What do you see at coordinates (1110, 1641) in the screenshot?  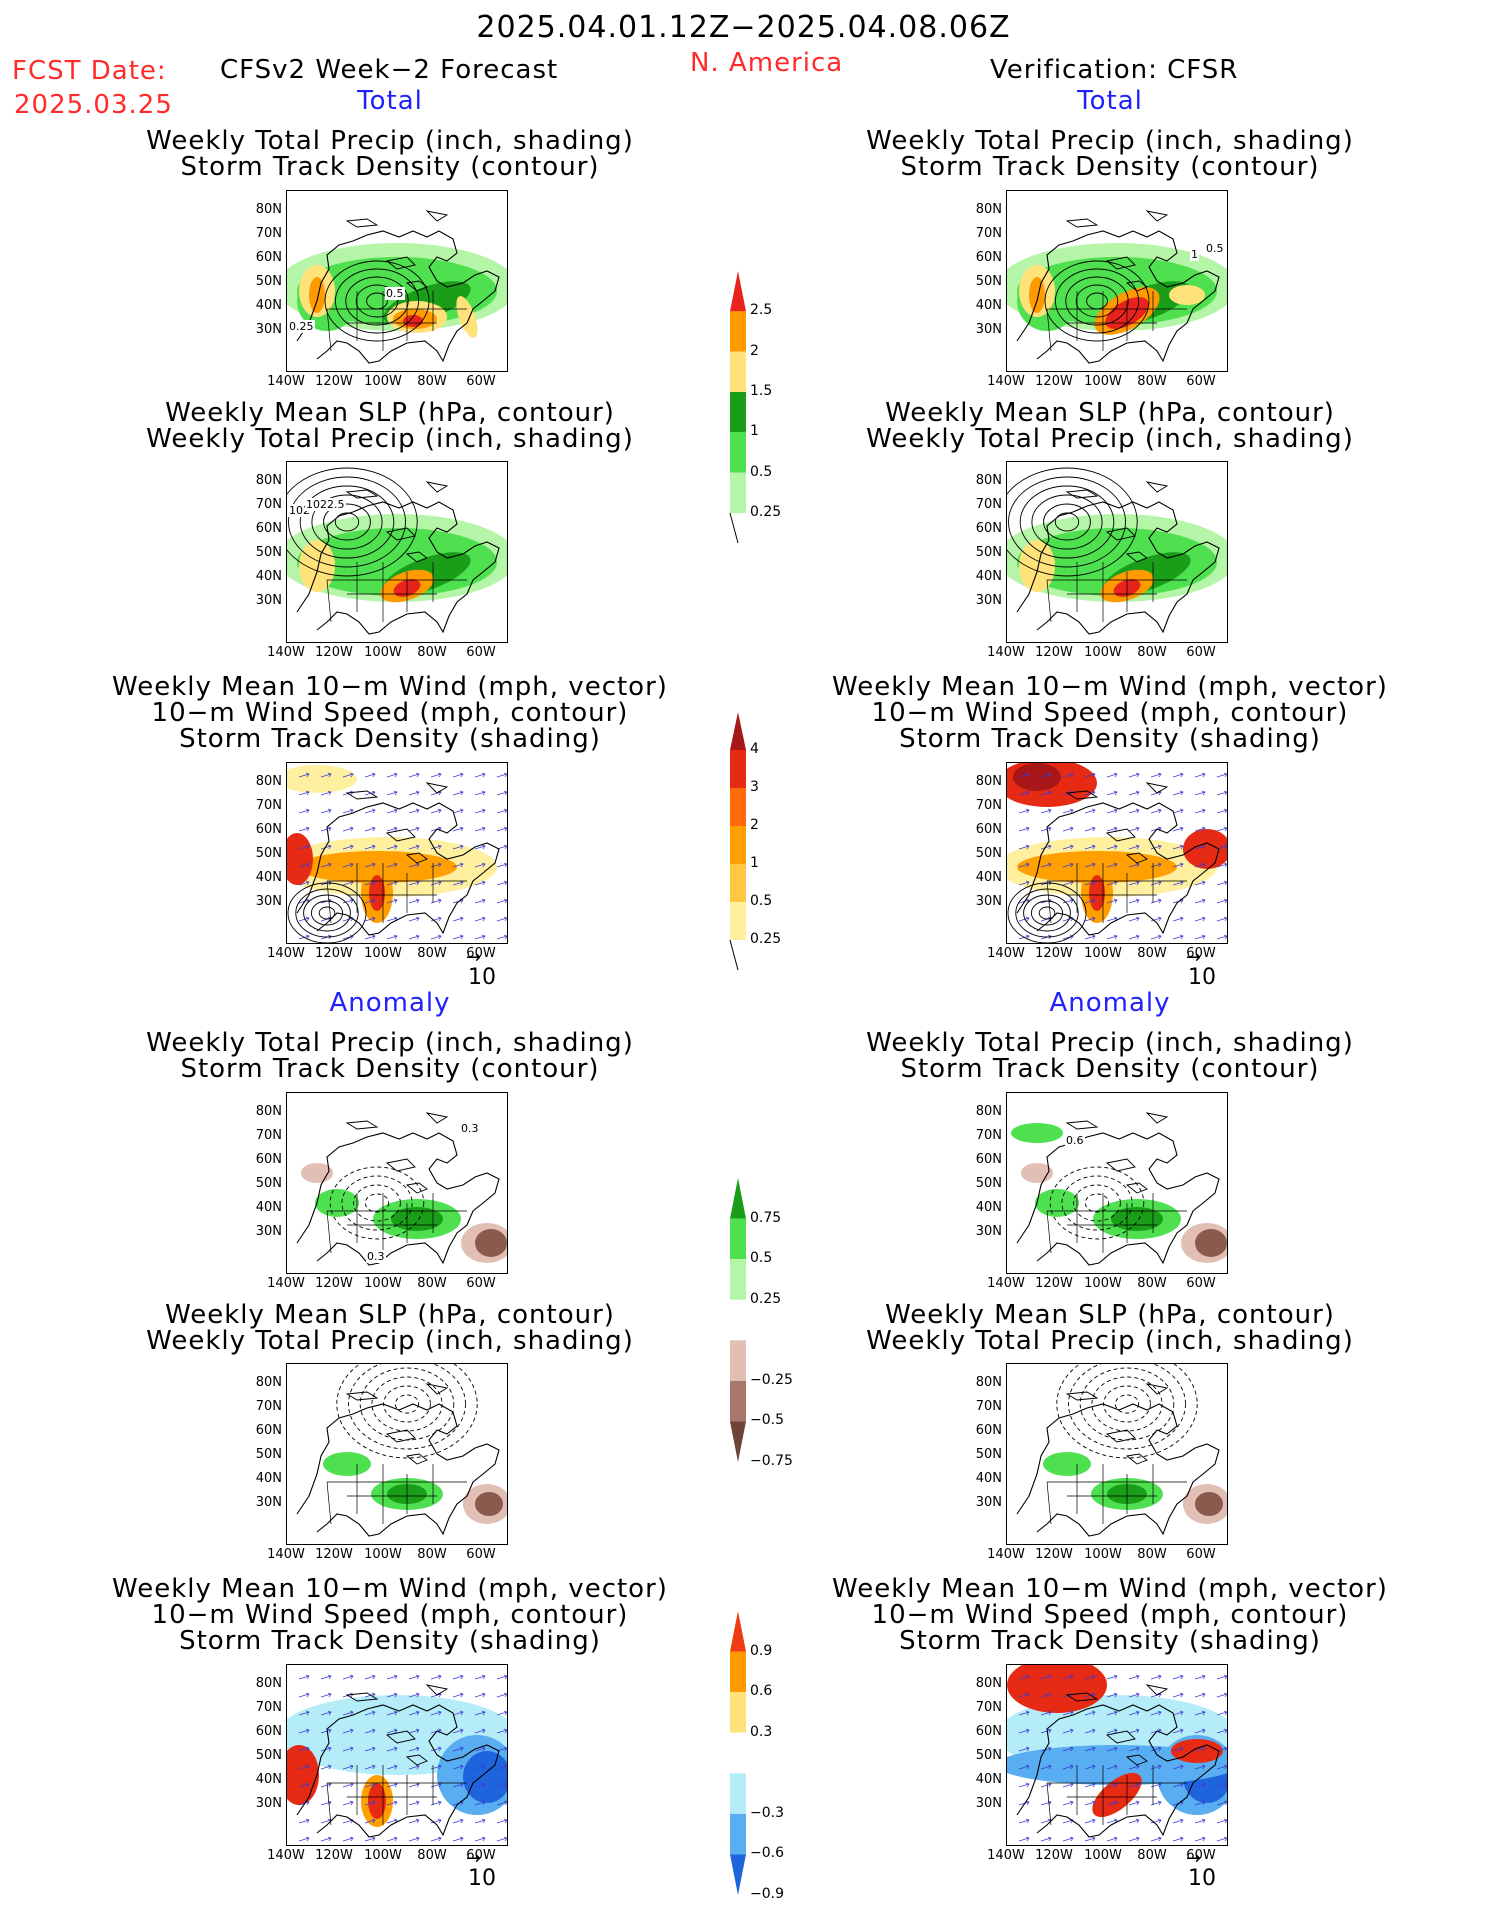 I see `ver-anom-wind-title-3: Storm Track Density (shading)` at bounding box center [1110, 1641].